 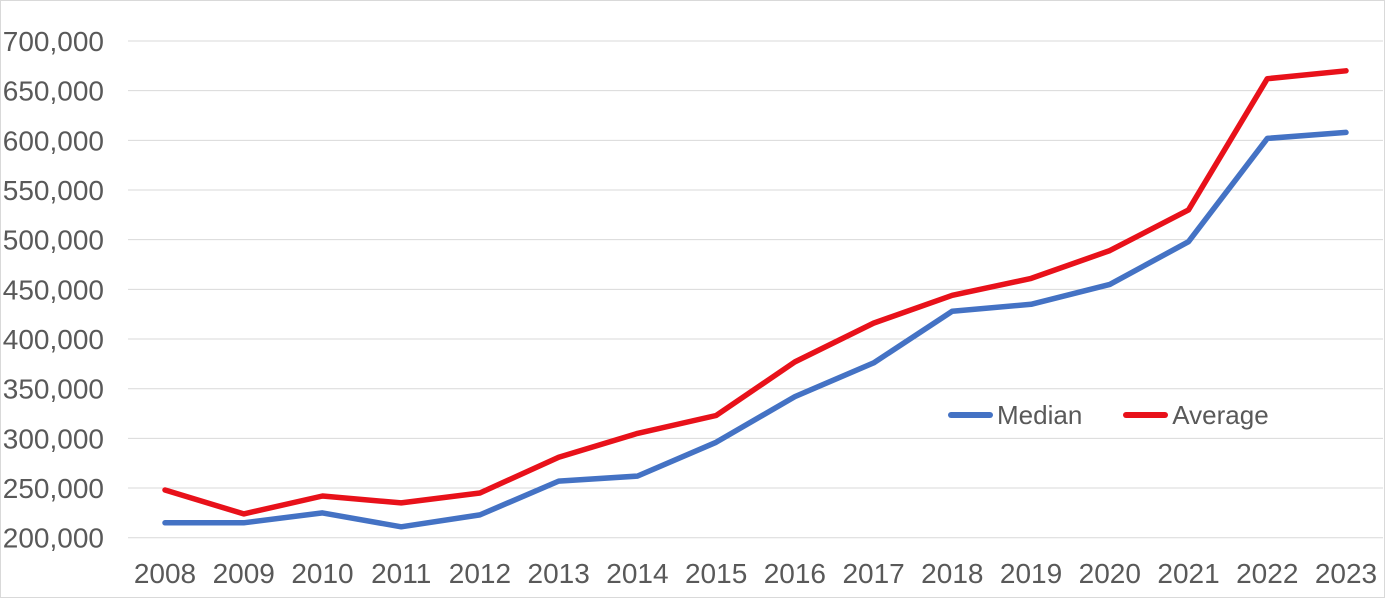 What do you see at coordinates (53, 538) in the screenshot?
I see `y-axis-label: 200,000` at bounding box center [53, 538].